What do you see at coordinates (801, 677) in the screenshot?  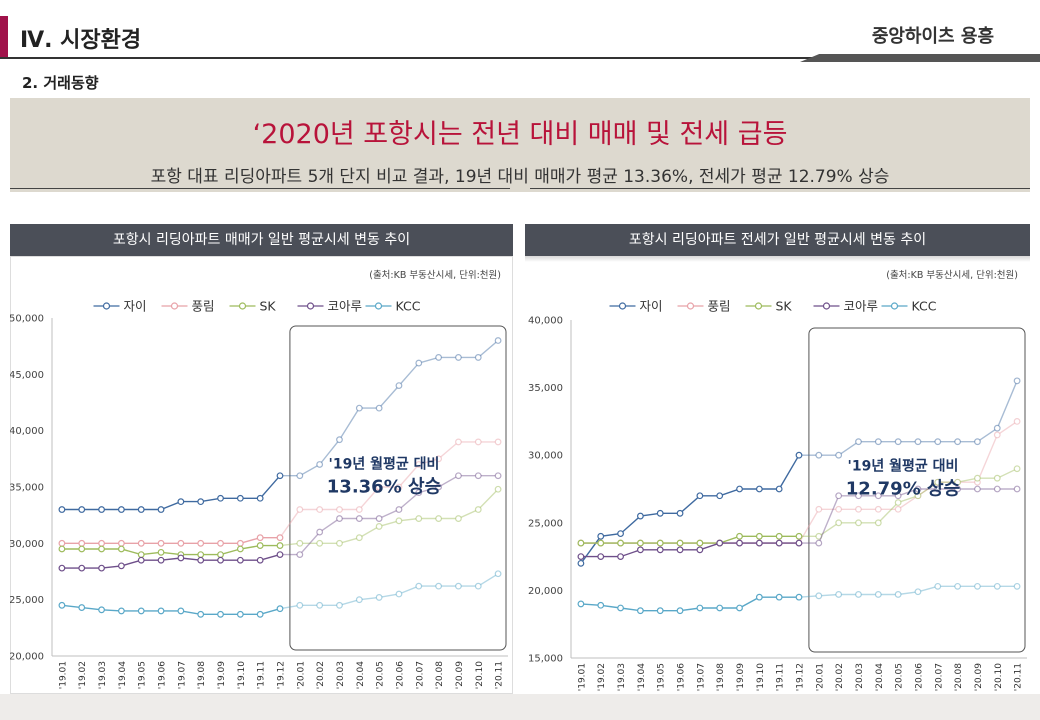 I see `x-tick-label: '19.12` at bounding box center [801, 677].